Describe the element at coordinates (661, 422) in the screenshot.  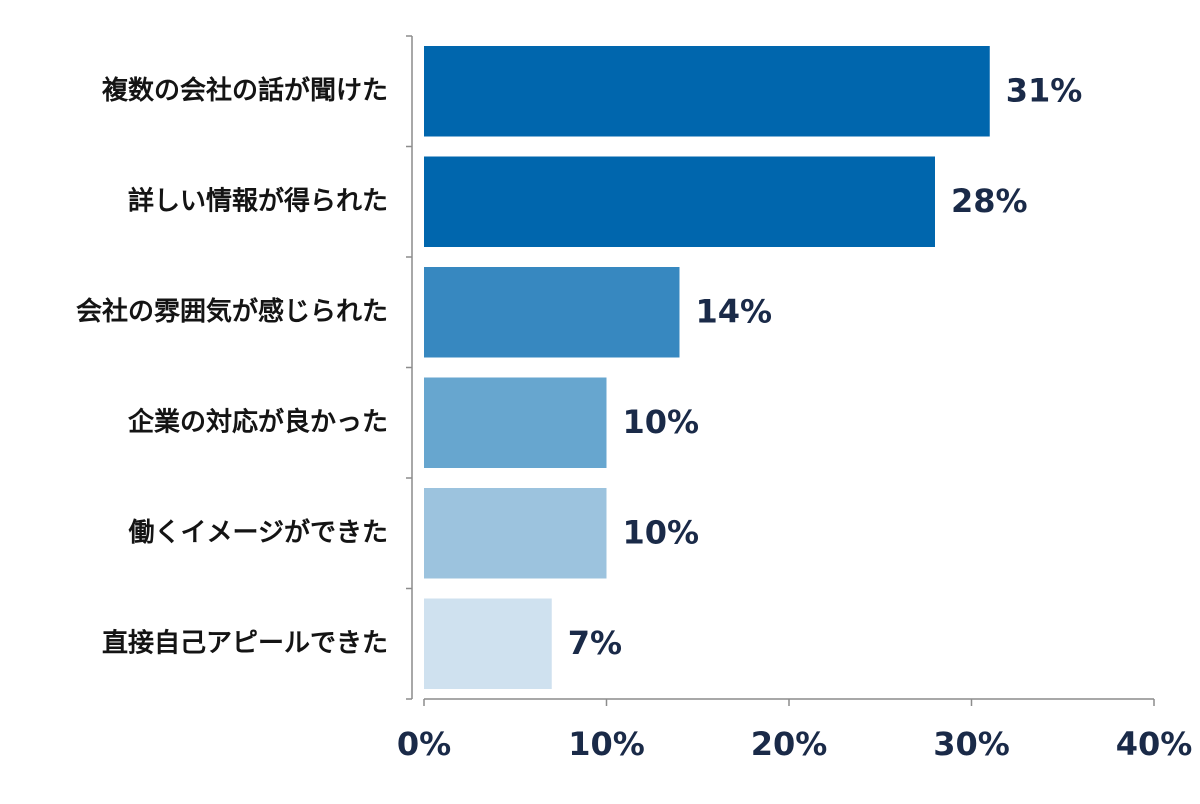
I see `value-label-4: 10%` at that location.